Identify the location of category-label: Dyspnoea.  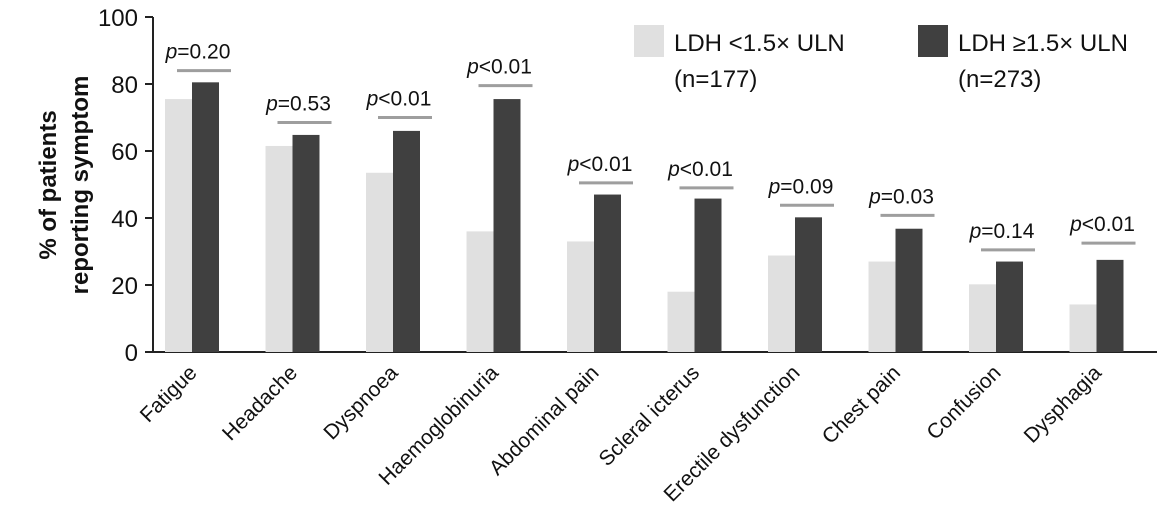
(360, 402).